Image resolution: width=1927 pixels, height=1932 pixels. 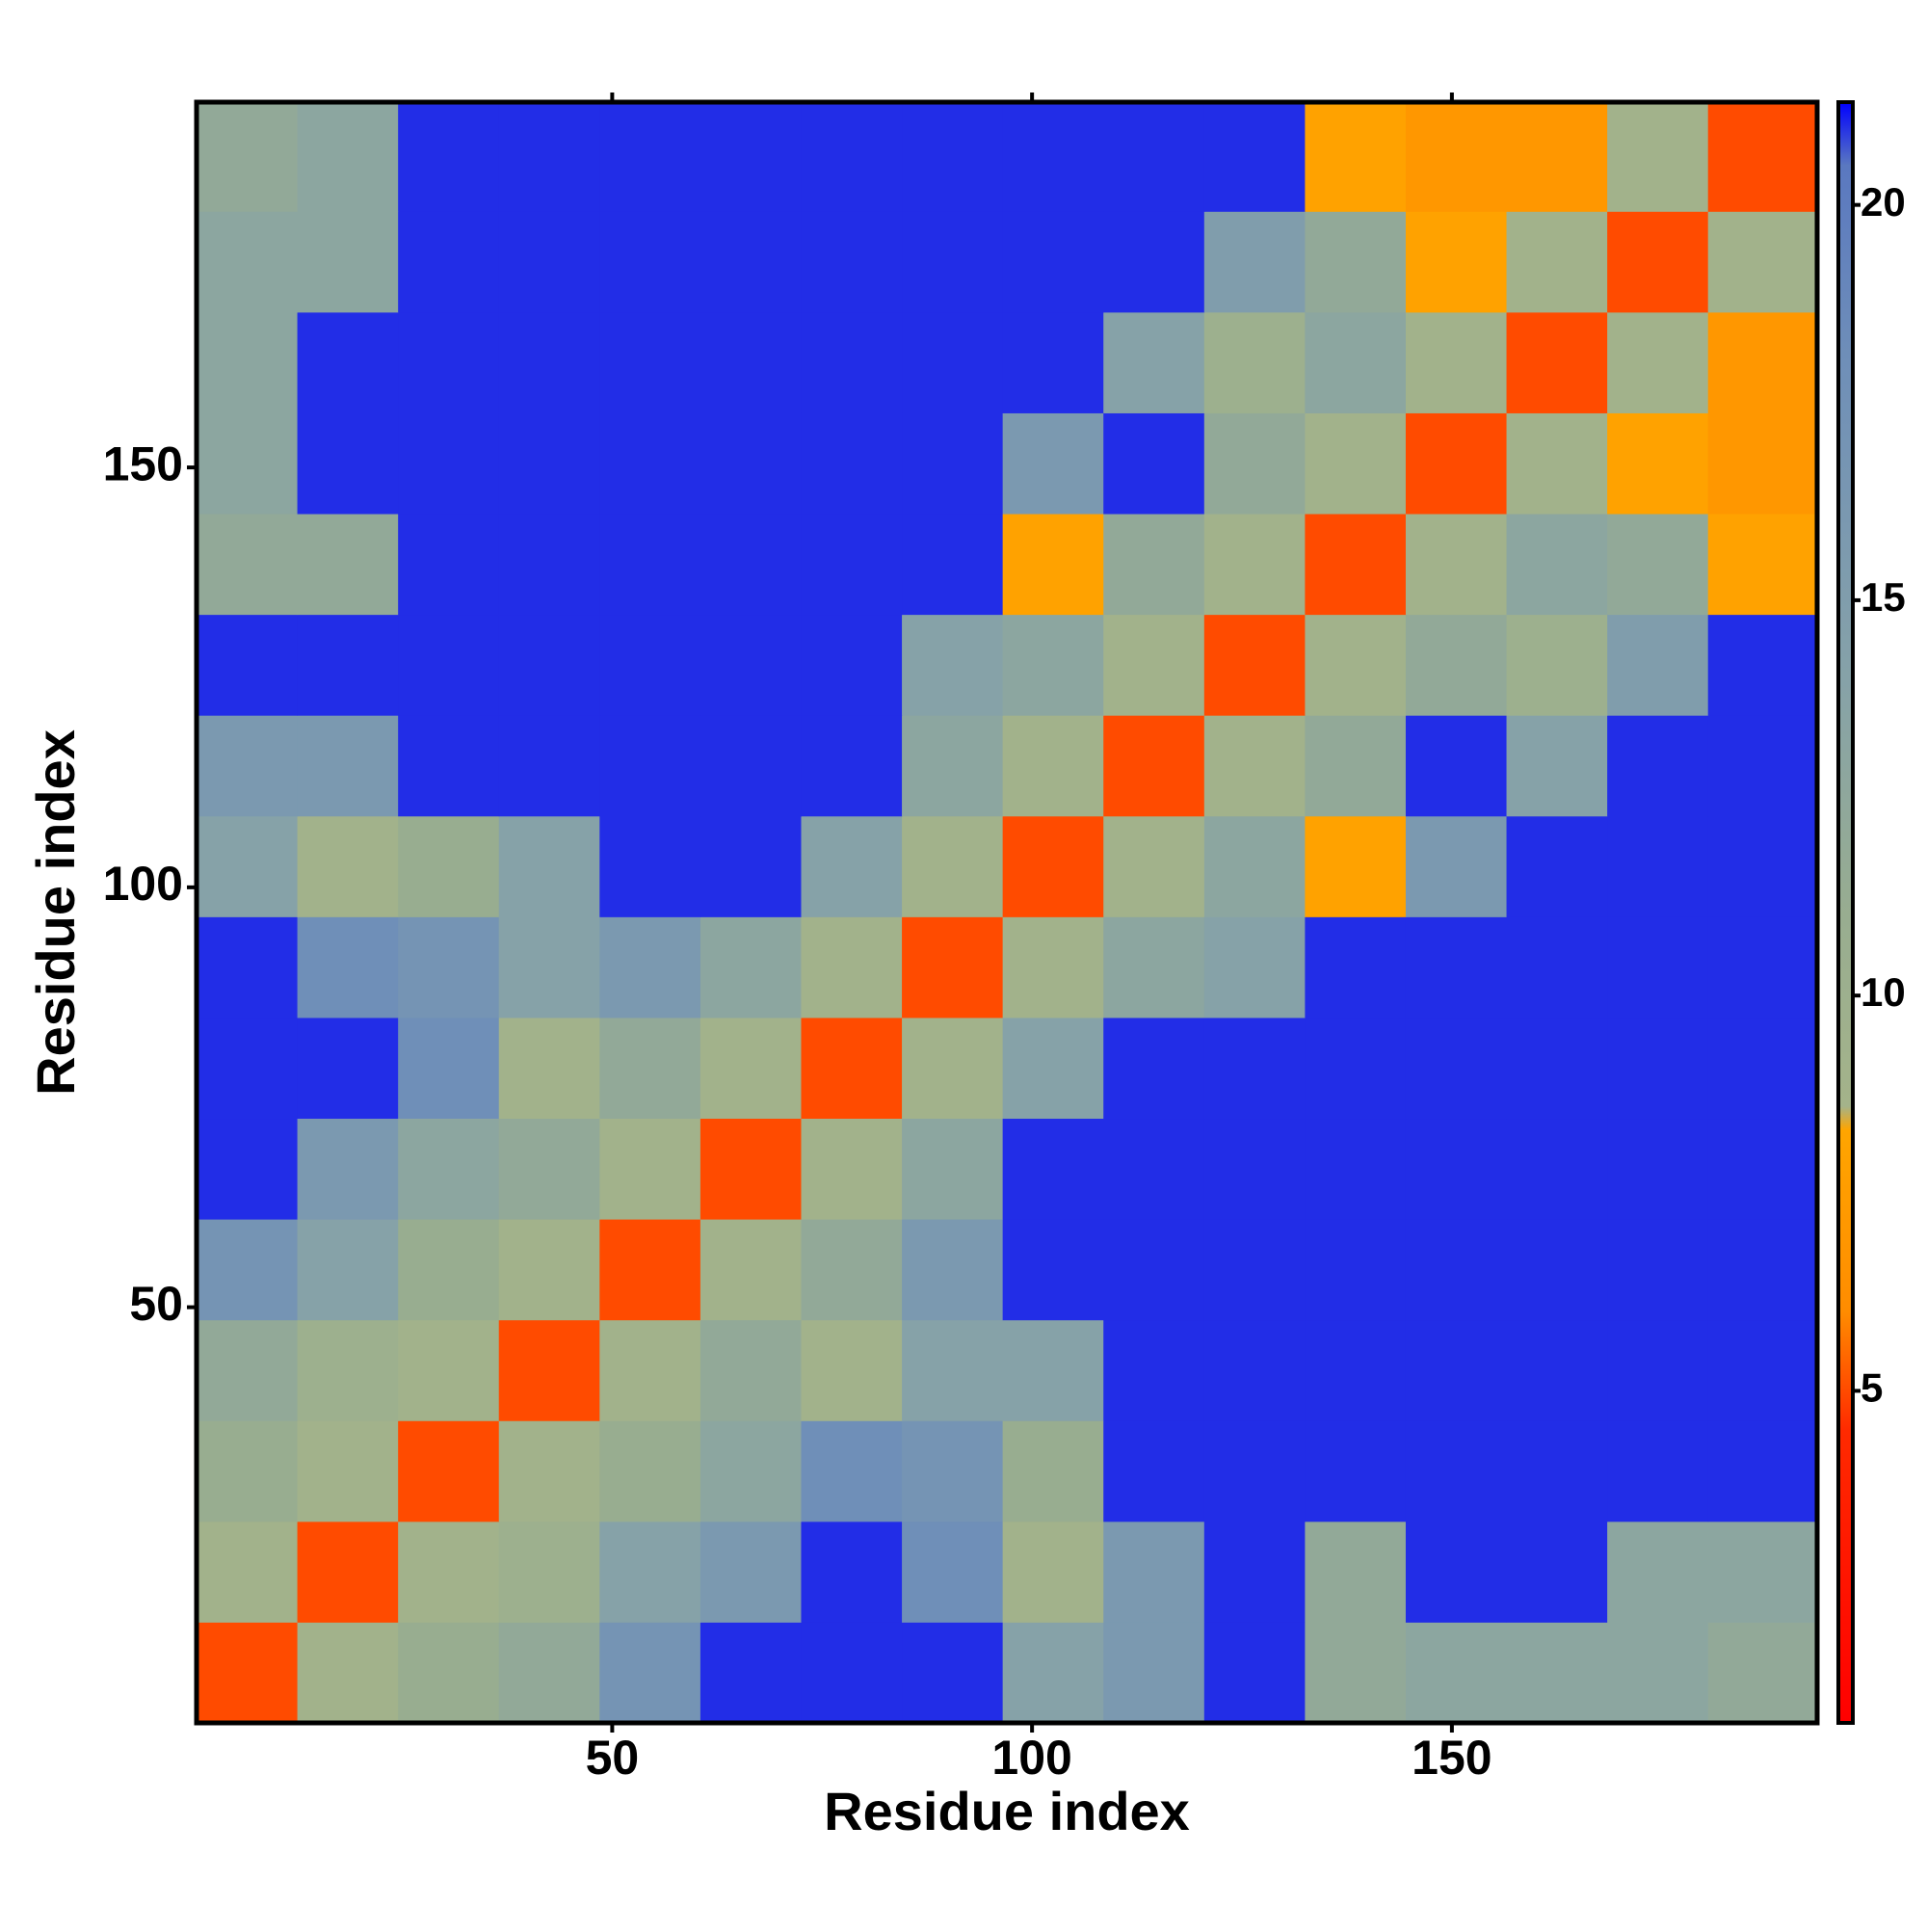 I want to click on x-axis-label: Residue index, so click(x=1007, y=1811).